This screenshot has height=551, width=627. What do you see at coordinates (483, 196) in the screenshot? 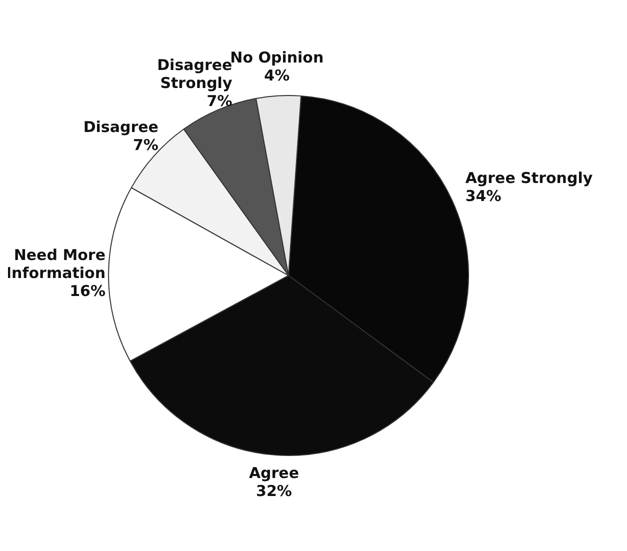
I see `data-label: 34%` at bounding box center [483, 196].